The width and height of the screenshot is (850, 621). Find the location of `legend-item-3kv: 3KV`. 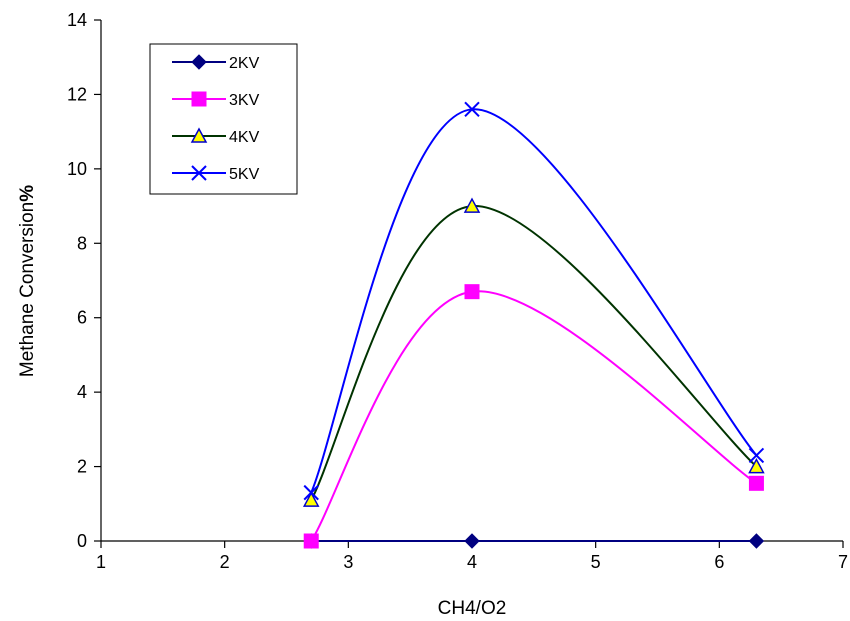

legend-item-3kv: 3KV is located at coordinates (216, 100).